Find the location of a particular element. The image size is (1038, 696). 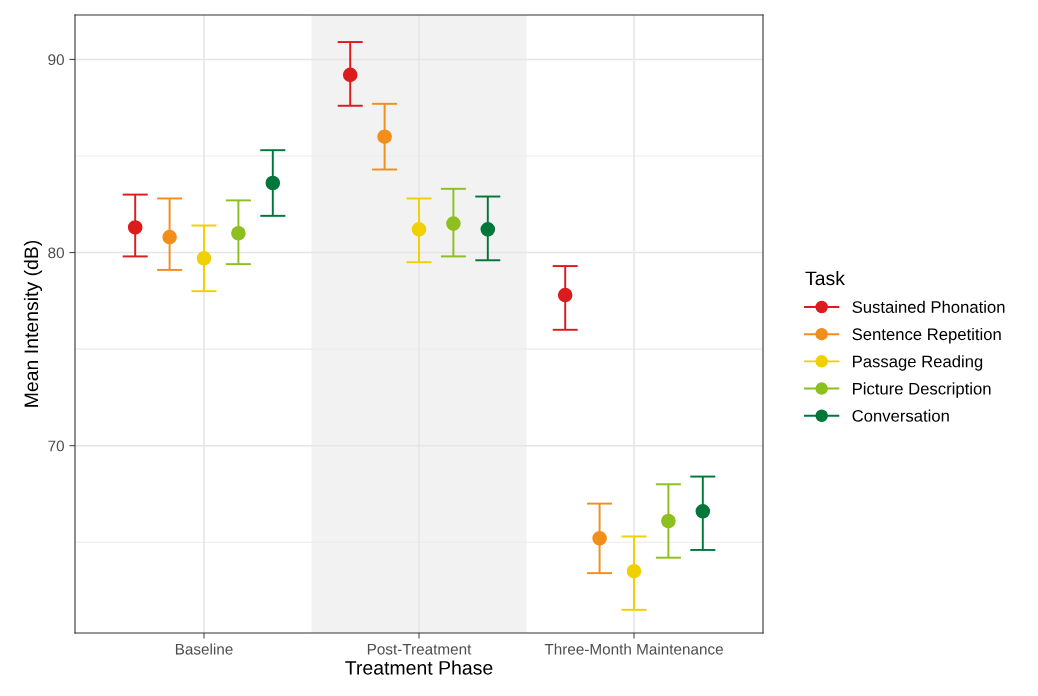

legend-label: Sentence Repetition is located at coordinates (926, 335).